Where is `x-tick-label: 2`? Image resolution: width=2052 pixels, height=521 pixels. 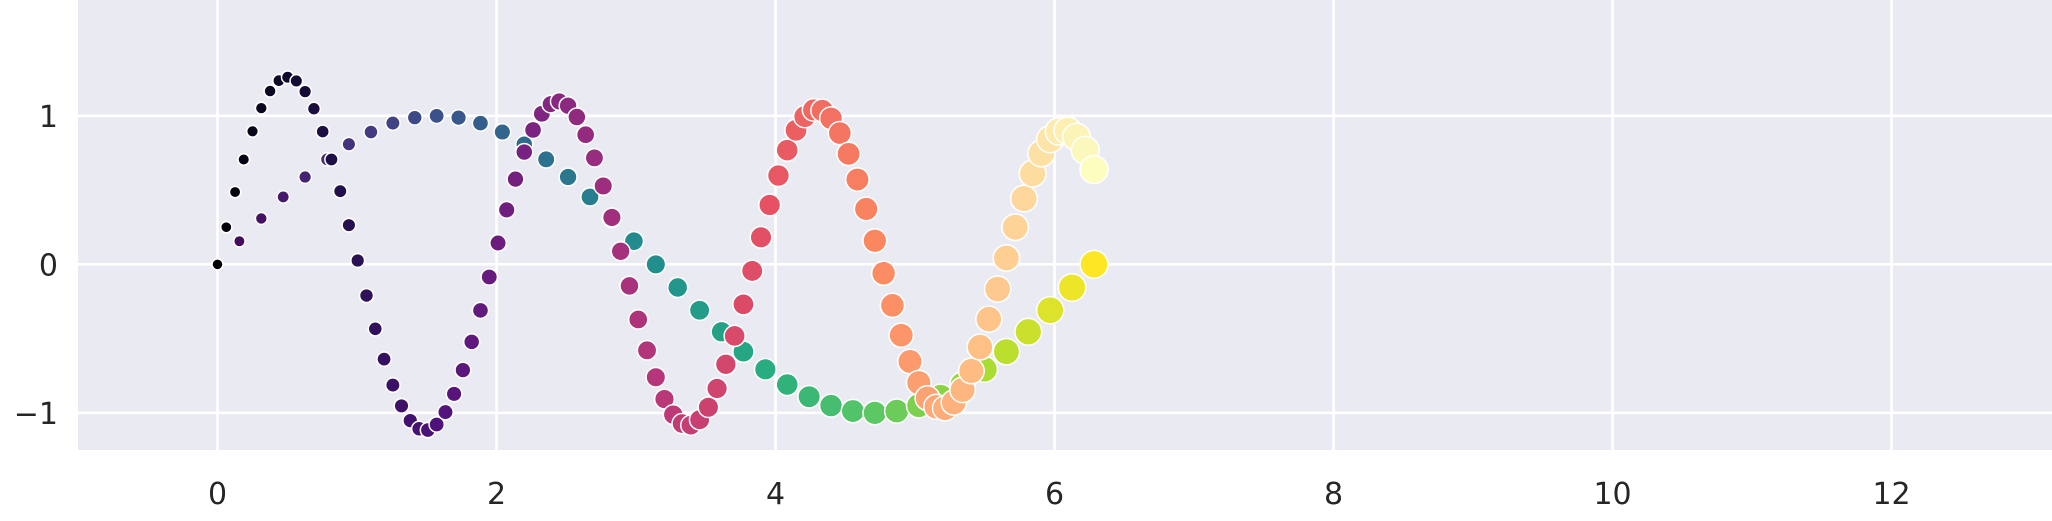 x-tick-label: 2 is located at coordinates (496, 494).